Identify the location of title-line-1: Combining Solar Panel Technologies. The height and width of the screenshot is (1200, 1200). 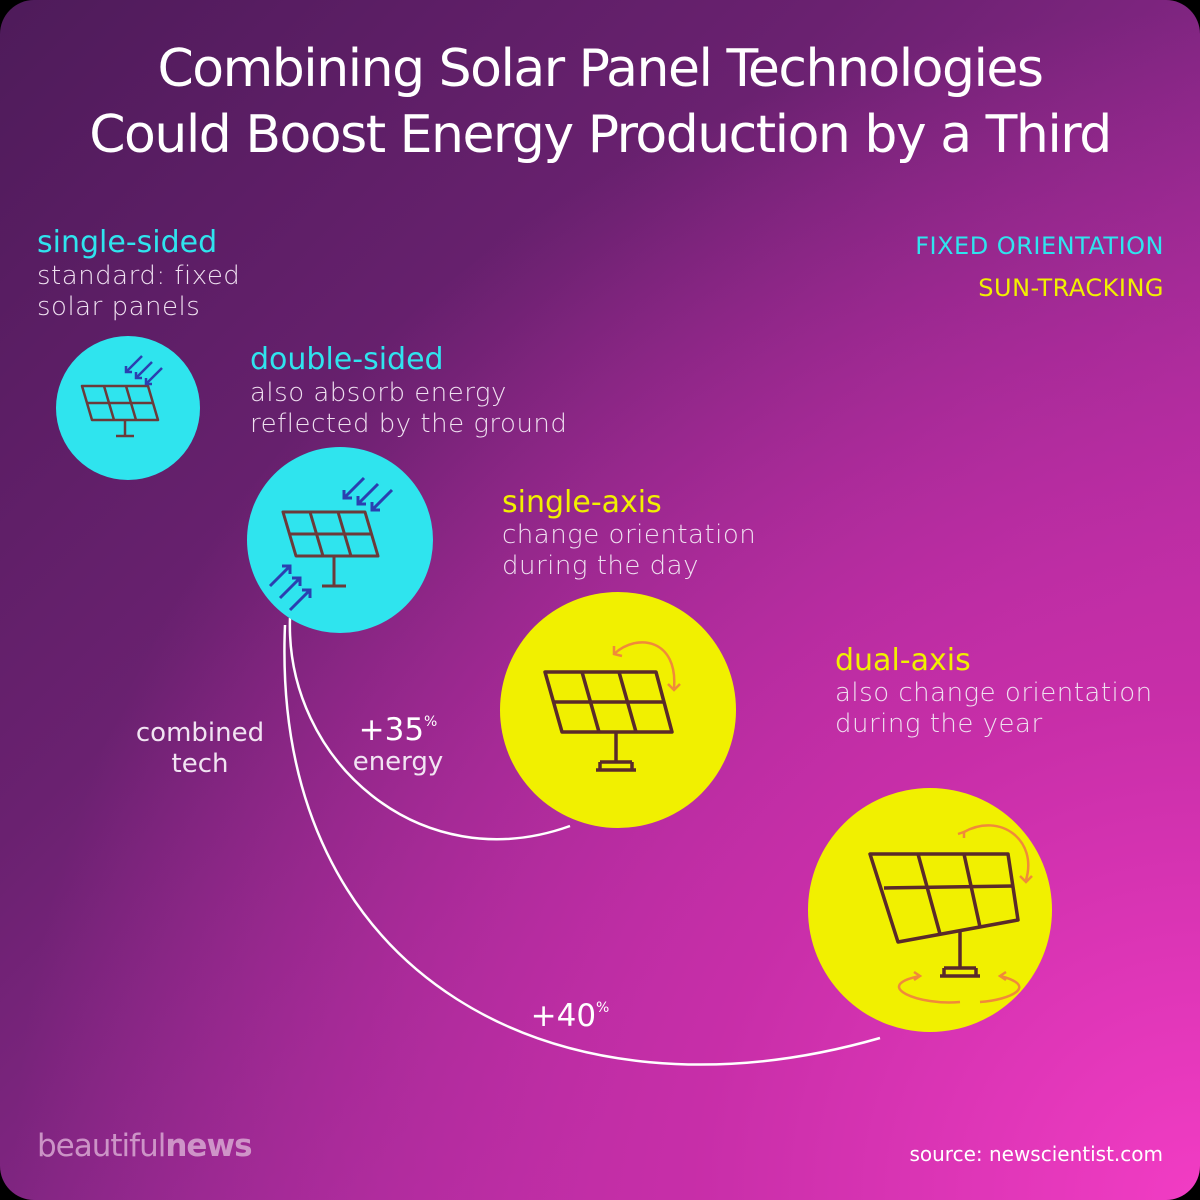
(600, 69).